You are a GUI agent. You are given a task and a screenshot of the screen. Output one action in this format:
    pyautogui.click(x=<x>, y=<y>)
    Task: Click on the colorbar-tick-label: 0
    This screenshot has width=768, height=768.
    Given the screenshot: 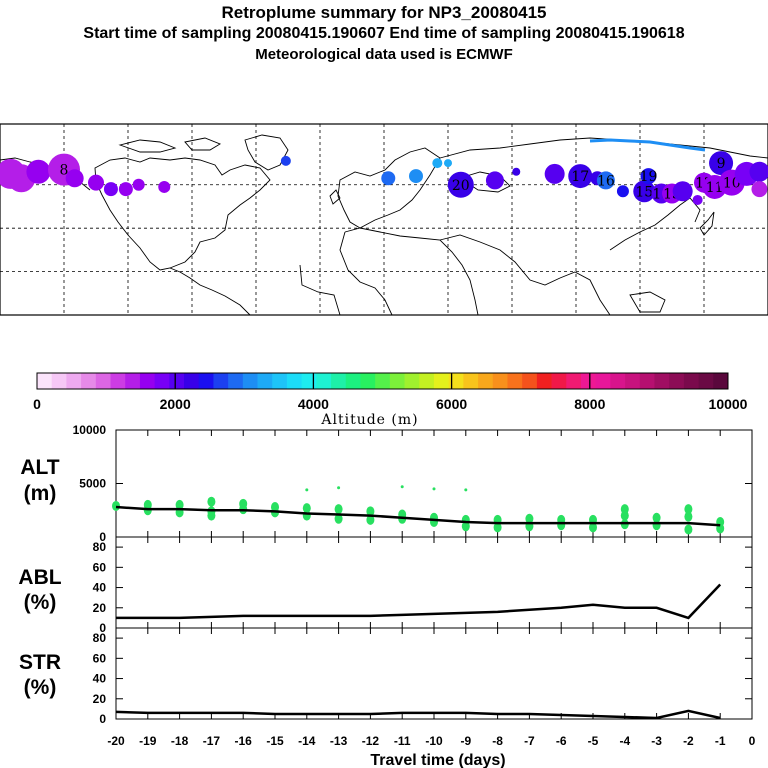 What is the action you would take?
    pyautogui.click(x=37, y=404)
    